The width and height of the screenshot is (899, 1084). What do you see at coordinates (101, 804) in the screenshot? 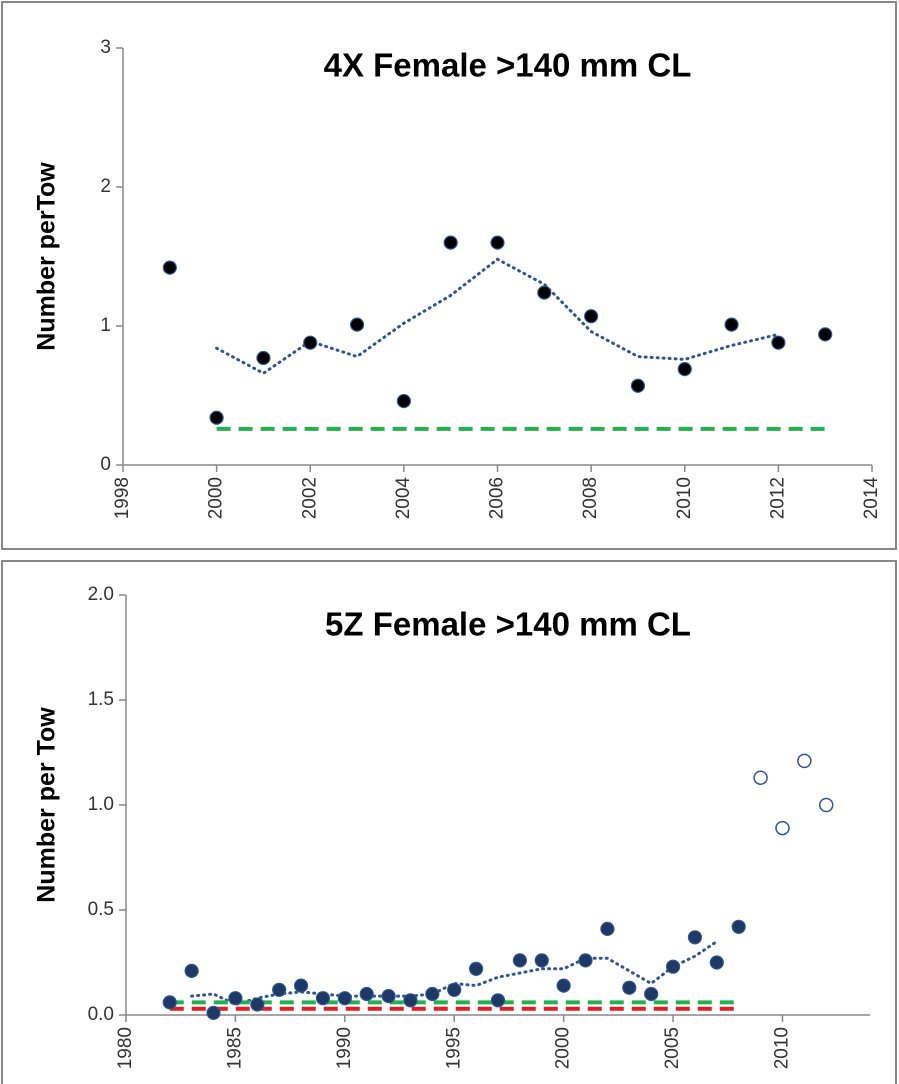
I see `y-tick-label: 1.0` at bounding box center [101, 804].